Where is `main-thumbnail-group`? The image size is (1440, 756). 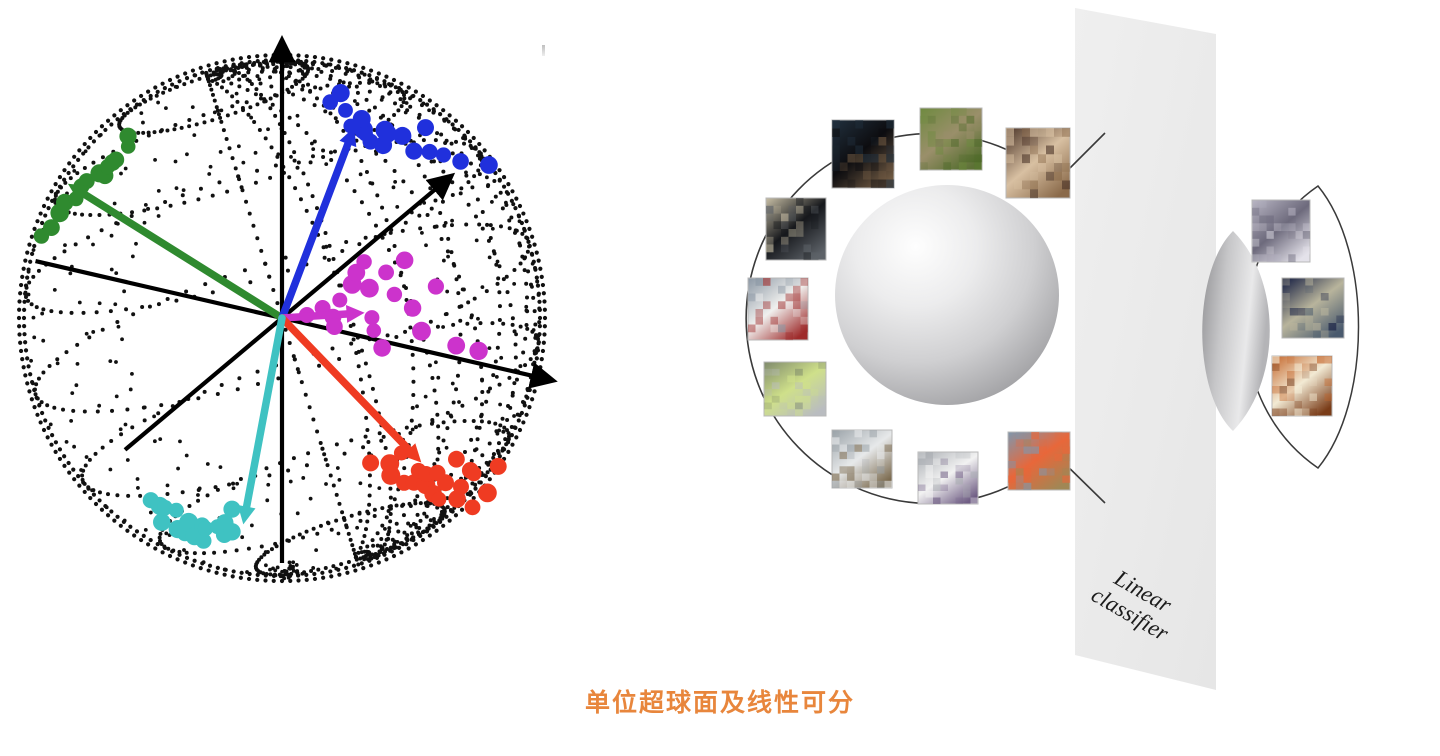
main-thumbnail-group is located at coordinates (909, 306).